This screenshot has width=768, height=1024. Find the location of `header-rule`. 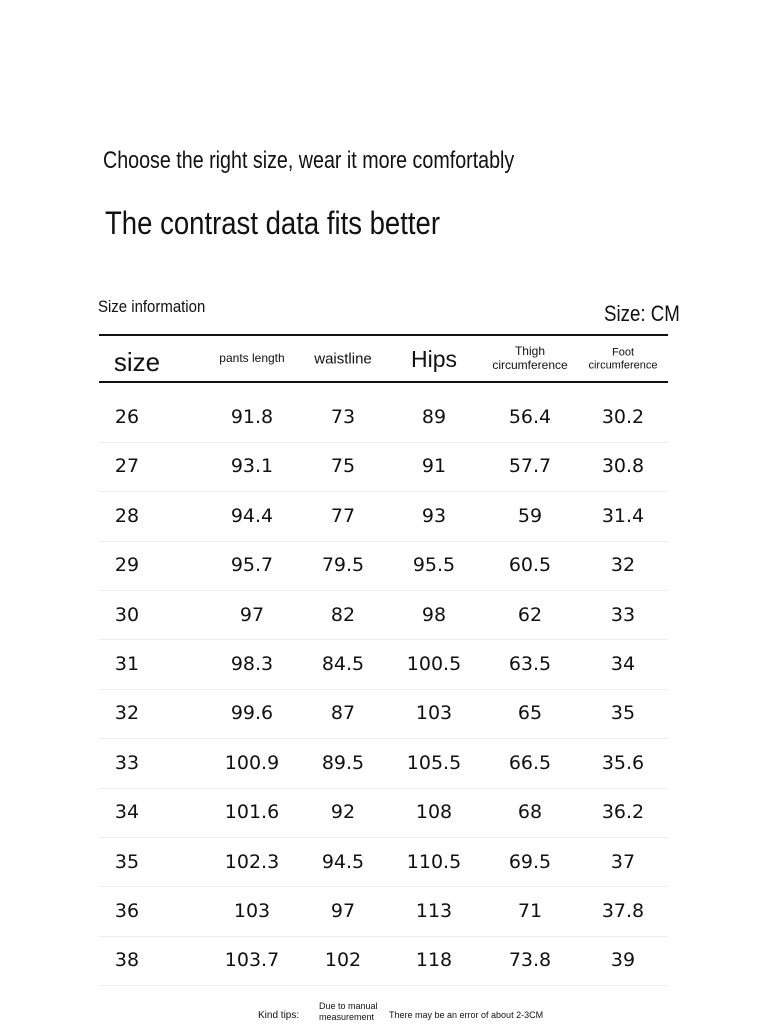

header-rule is located at coordinates (383, 382).